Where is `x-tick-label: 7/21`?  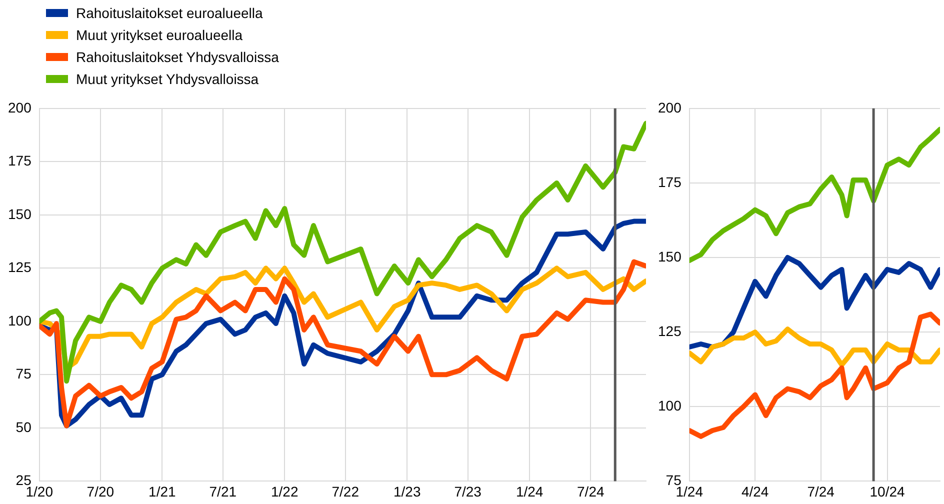 x-tick-label: 7/21 is located at coordinates (223, 491).